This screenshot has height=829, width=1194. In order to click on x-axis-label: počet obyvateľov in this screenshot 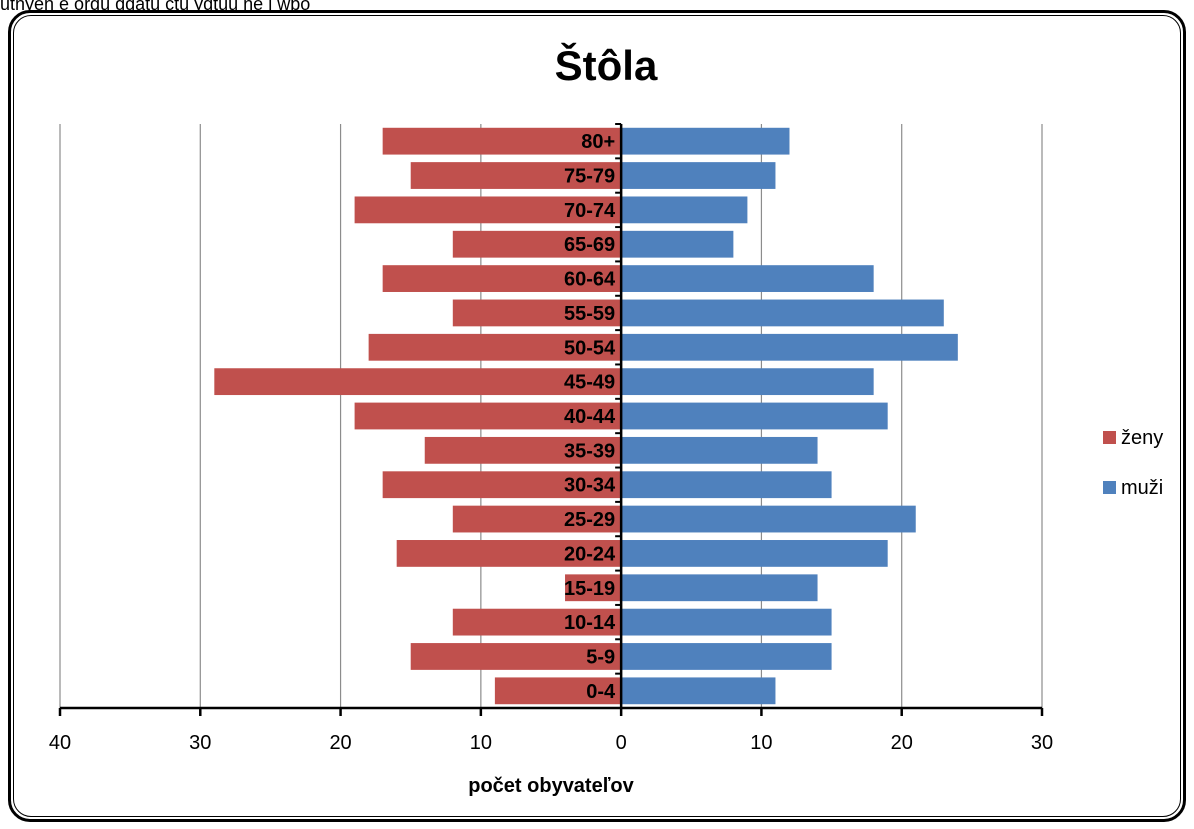, I will do `click(551, 786)`.